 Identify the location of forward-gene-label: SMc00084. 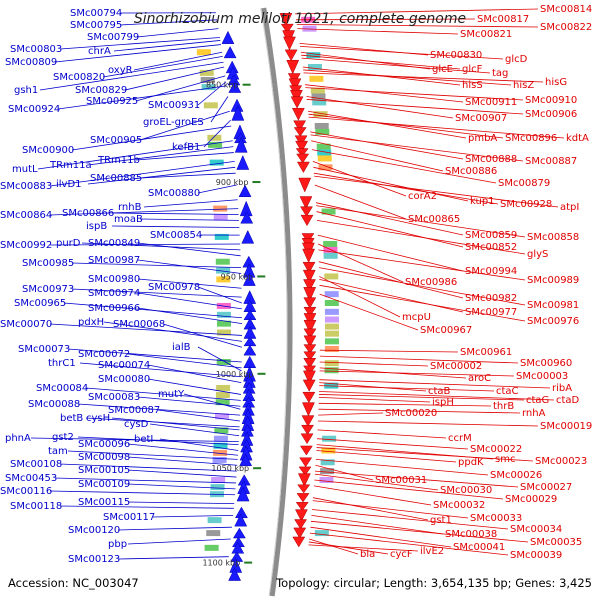
(62, 388).